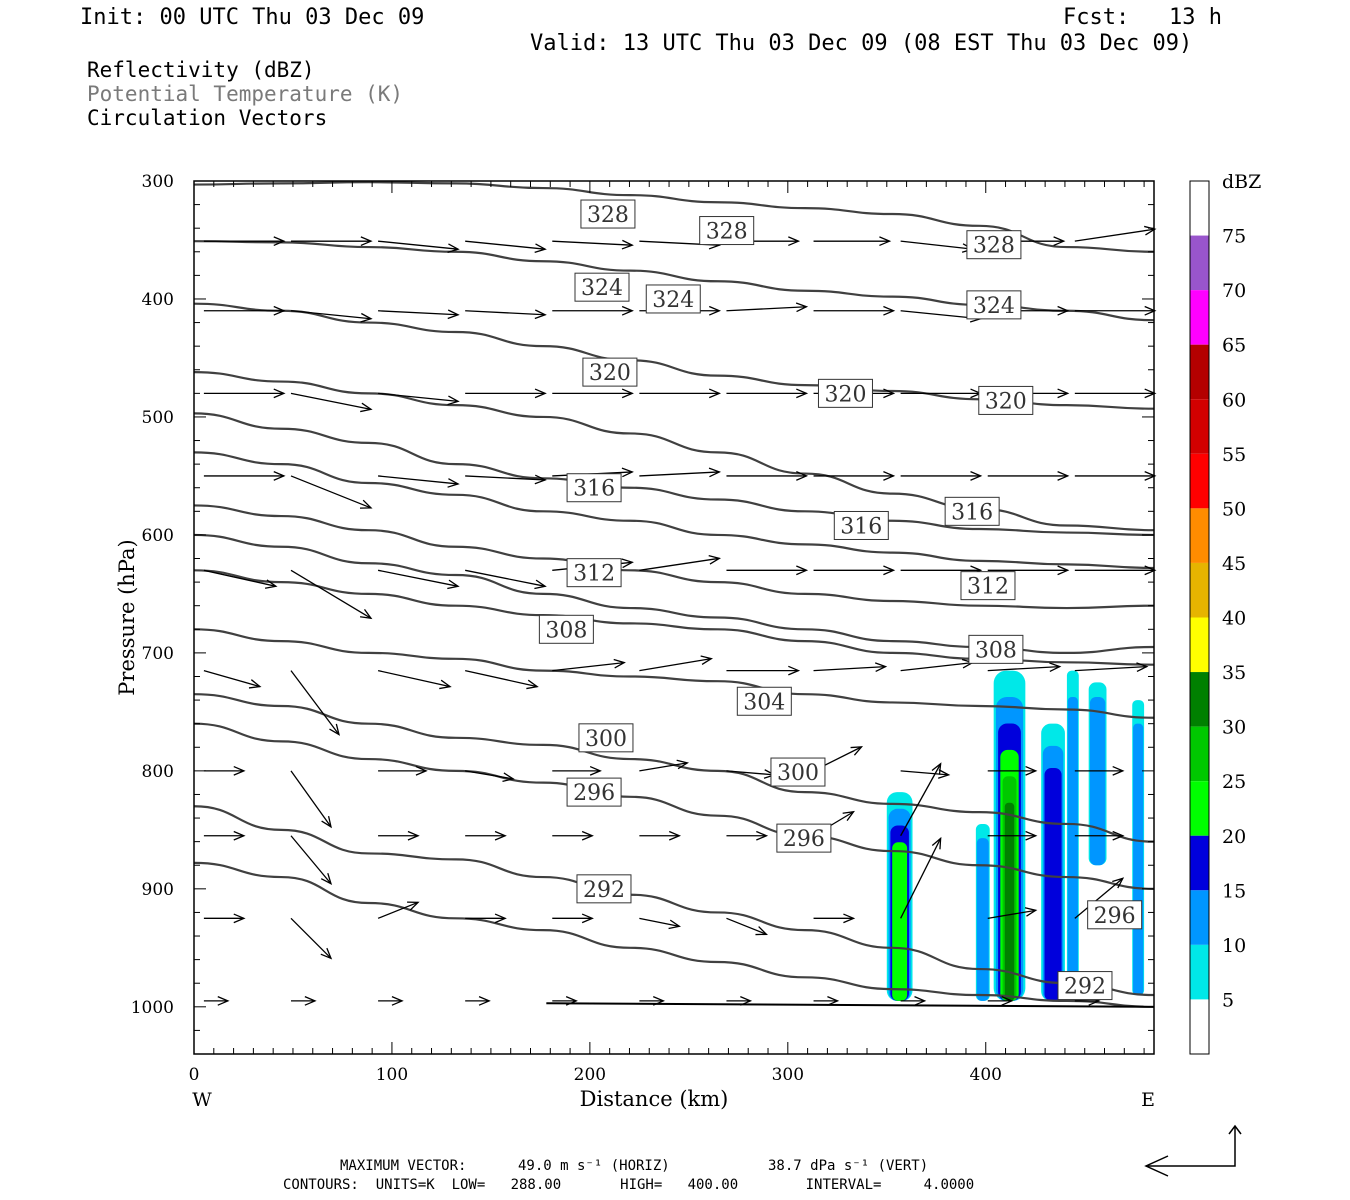 This screenshot has height=1200, width=1350. I want to click on contour-label-18: 300, so click(798, 773).